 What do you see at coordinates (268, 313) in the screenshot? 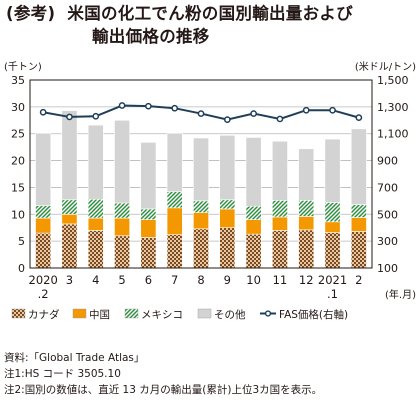
I see `legend-swatch-point` at bounding box center [268, 313].